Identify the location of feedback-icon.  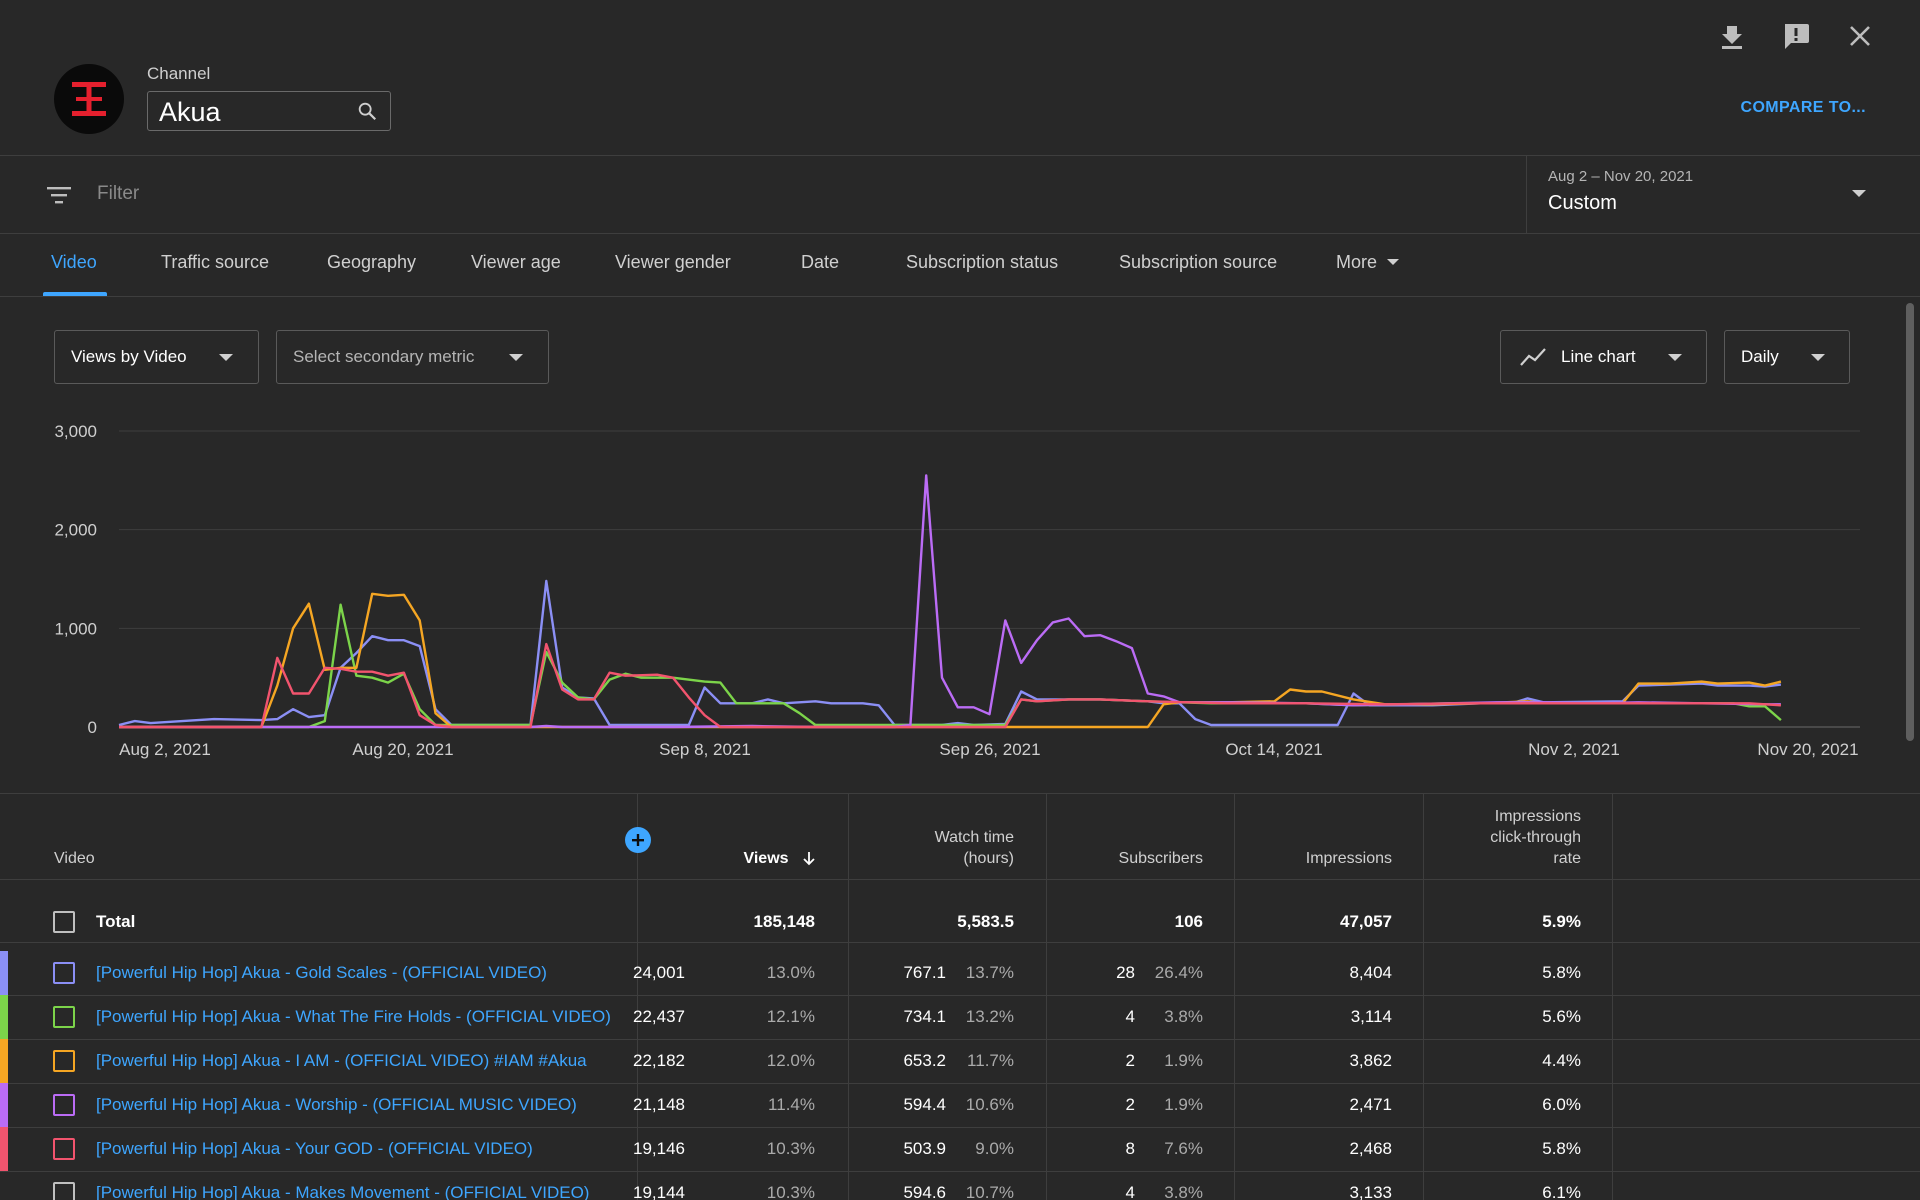
(1796, 36).